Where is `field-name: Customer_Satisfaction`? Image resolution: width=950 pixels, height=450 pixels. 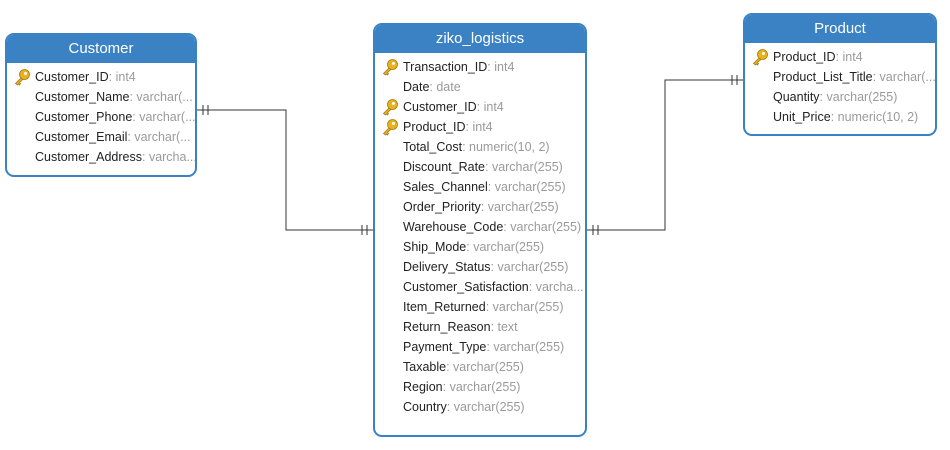
field-name: Customer_Satisfaction is located at coordinates (466, 287).